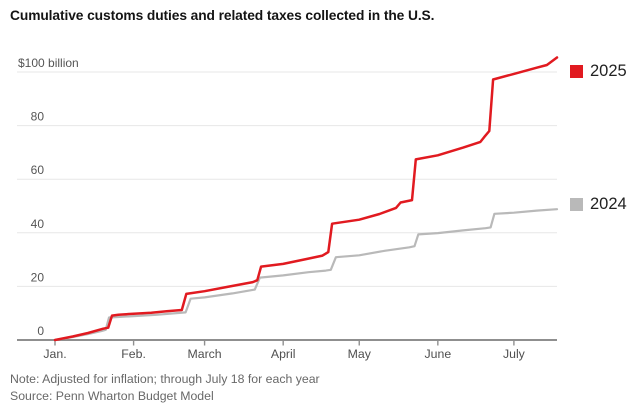 The height and width of the screenshot is (414, 639). Describe the element at coordinates (48, 63) in the screenshot. I see `y-tick-label: $100 billion` at that location.